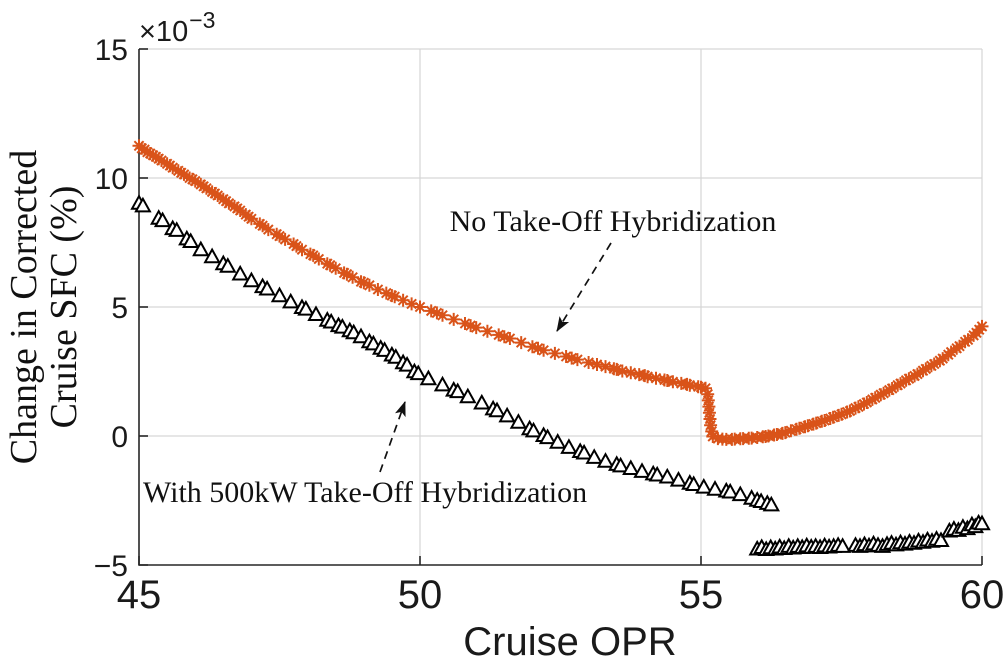  Describe the element at coordinates (64, 307) in the screenshot. I see `y-axis-label-line2: Cruise SFC (%)` at that location.